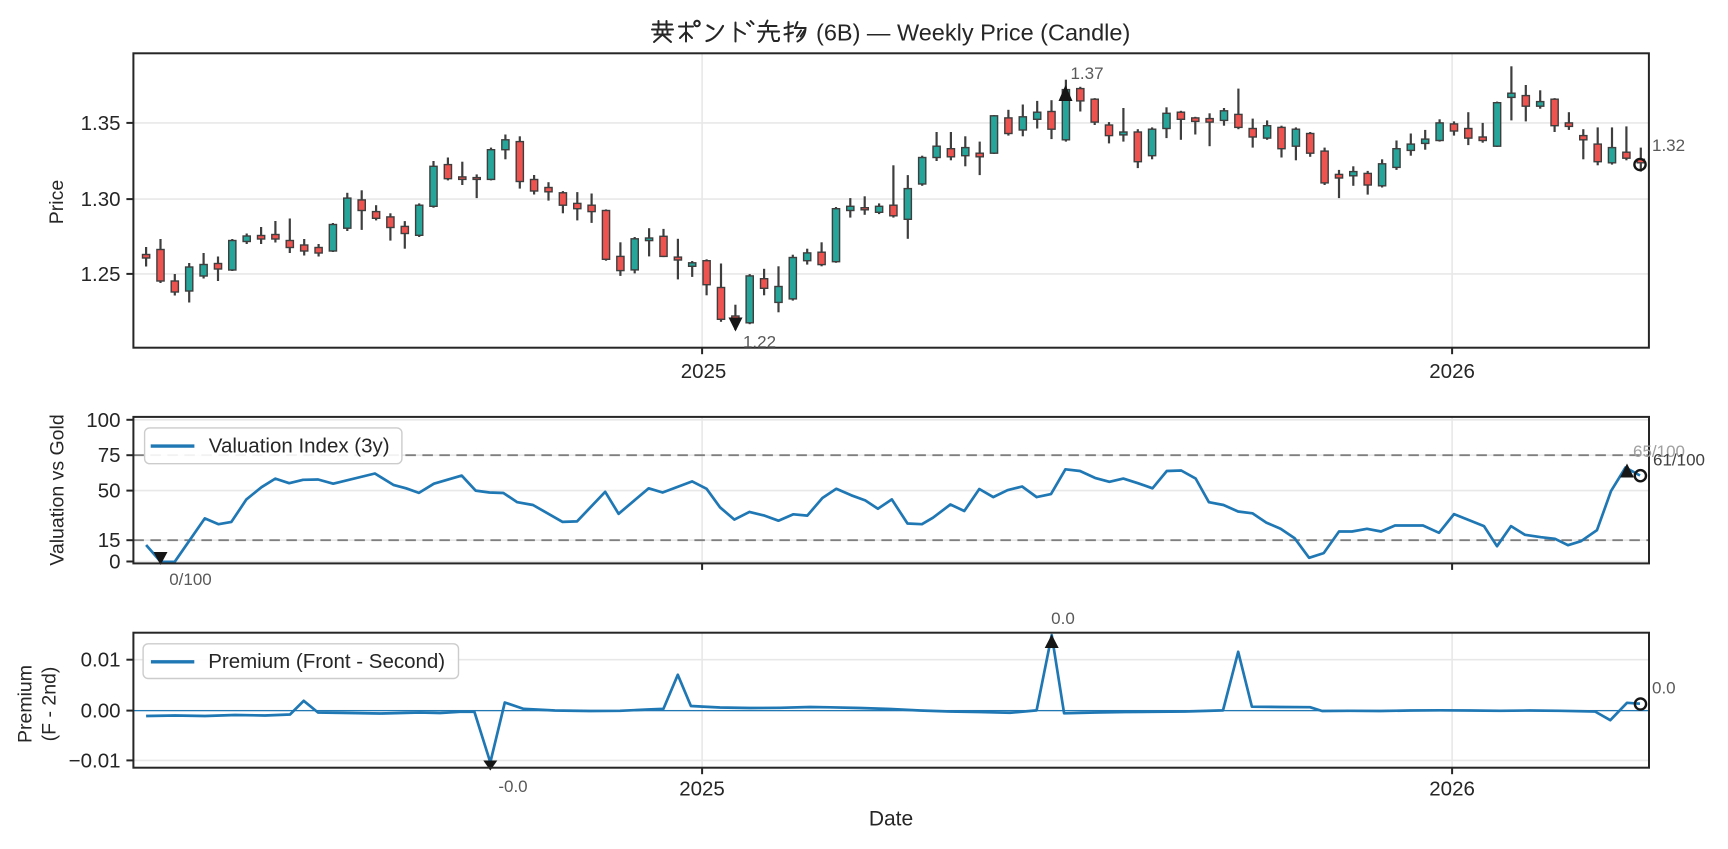  Describe the element at coordinates (1668, 145) in the screenshot. I see `svg-text: 1.32` at that location.